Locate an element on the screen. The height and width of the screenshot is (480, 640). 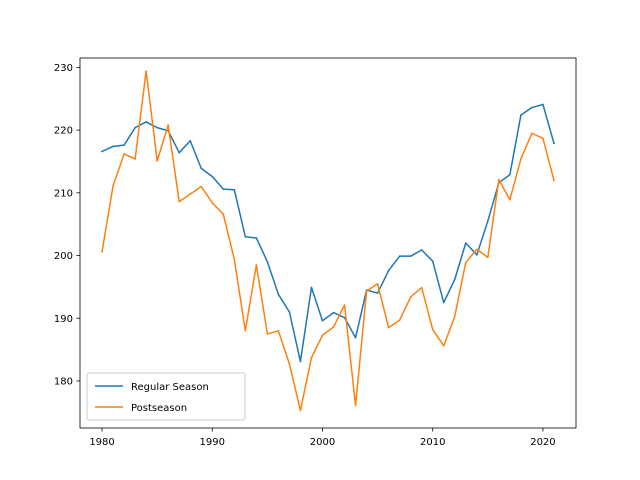
x-tick-label: 2020 is located at coordinates (542, 442).